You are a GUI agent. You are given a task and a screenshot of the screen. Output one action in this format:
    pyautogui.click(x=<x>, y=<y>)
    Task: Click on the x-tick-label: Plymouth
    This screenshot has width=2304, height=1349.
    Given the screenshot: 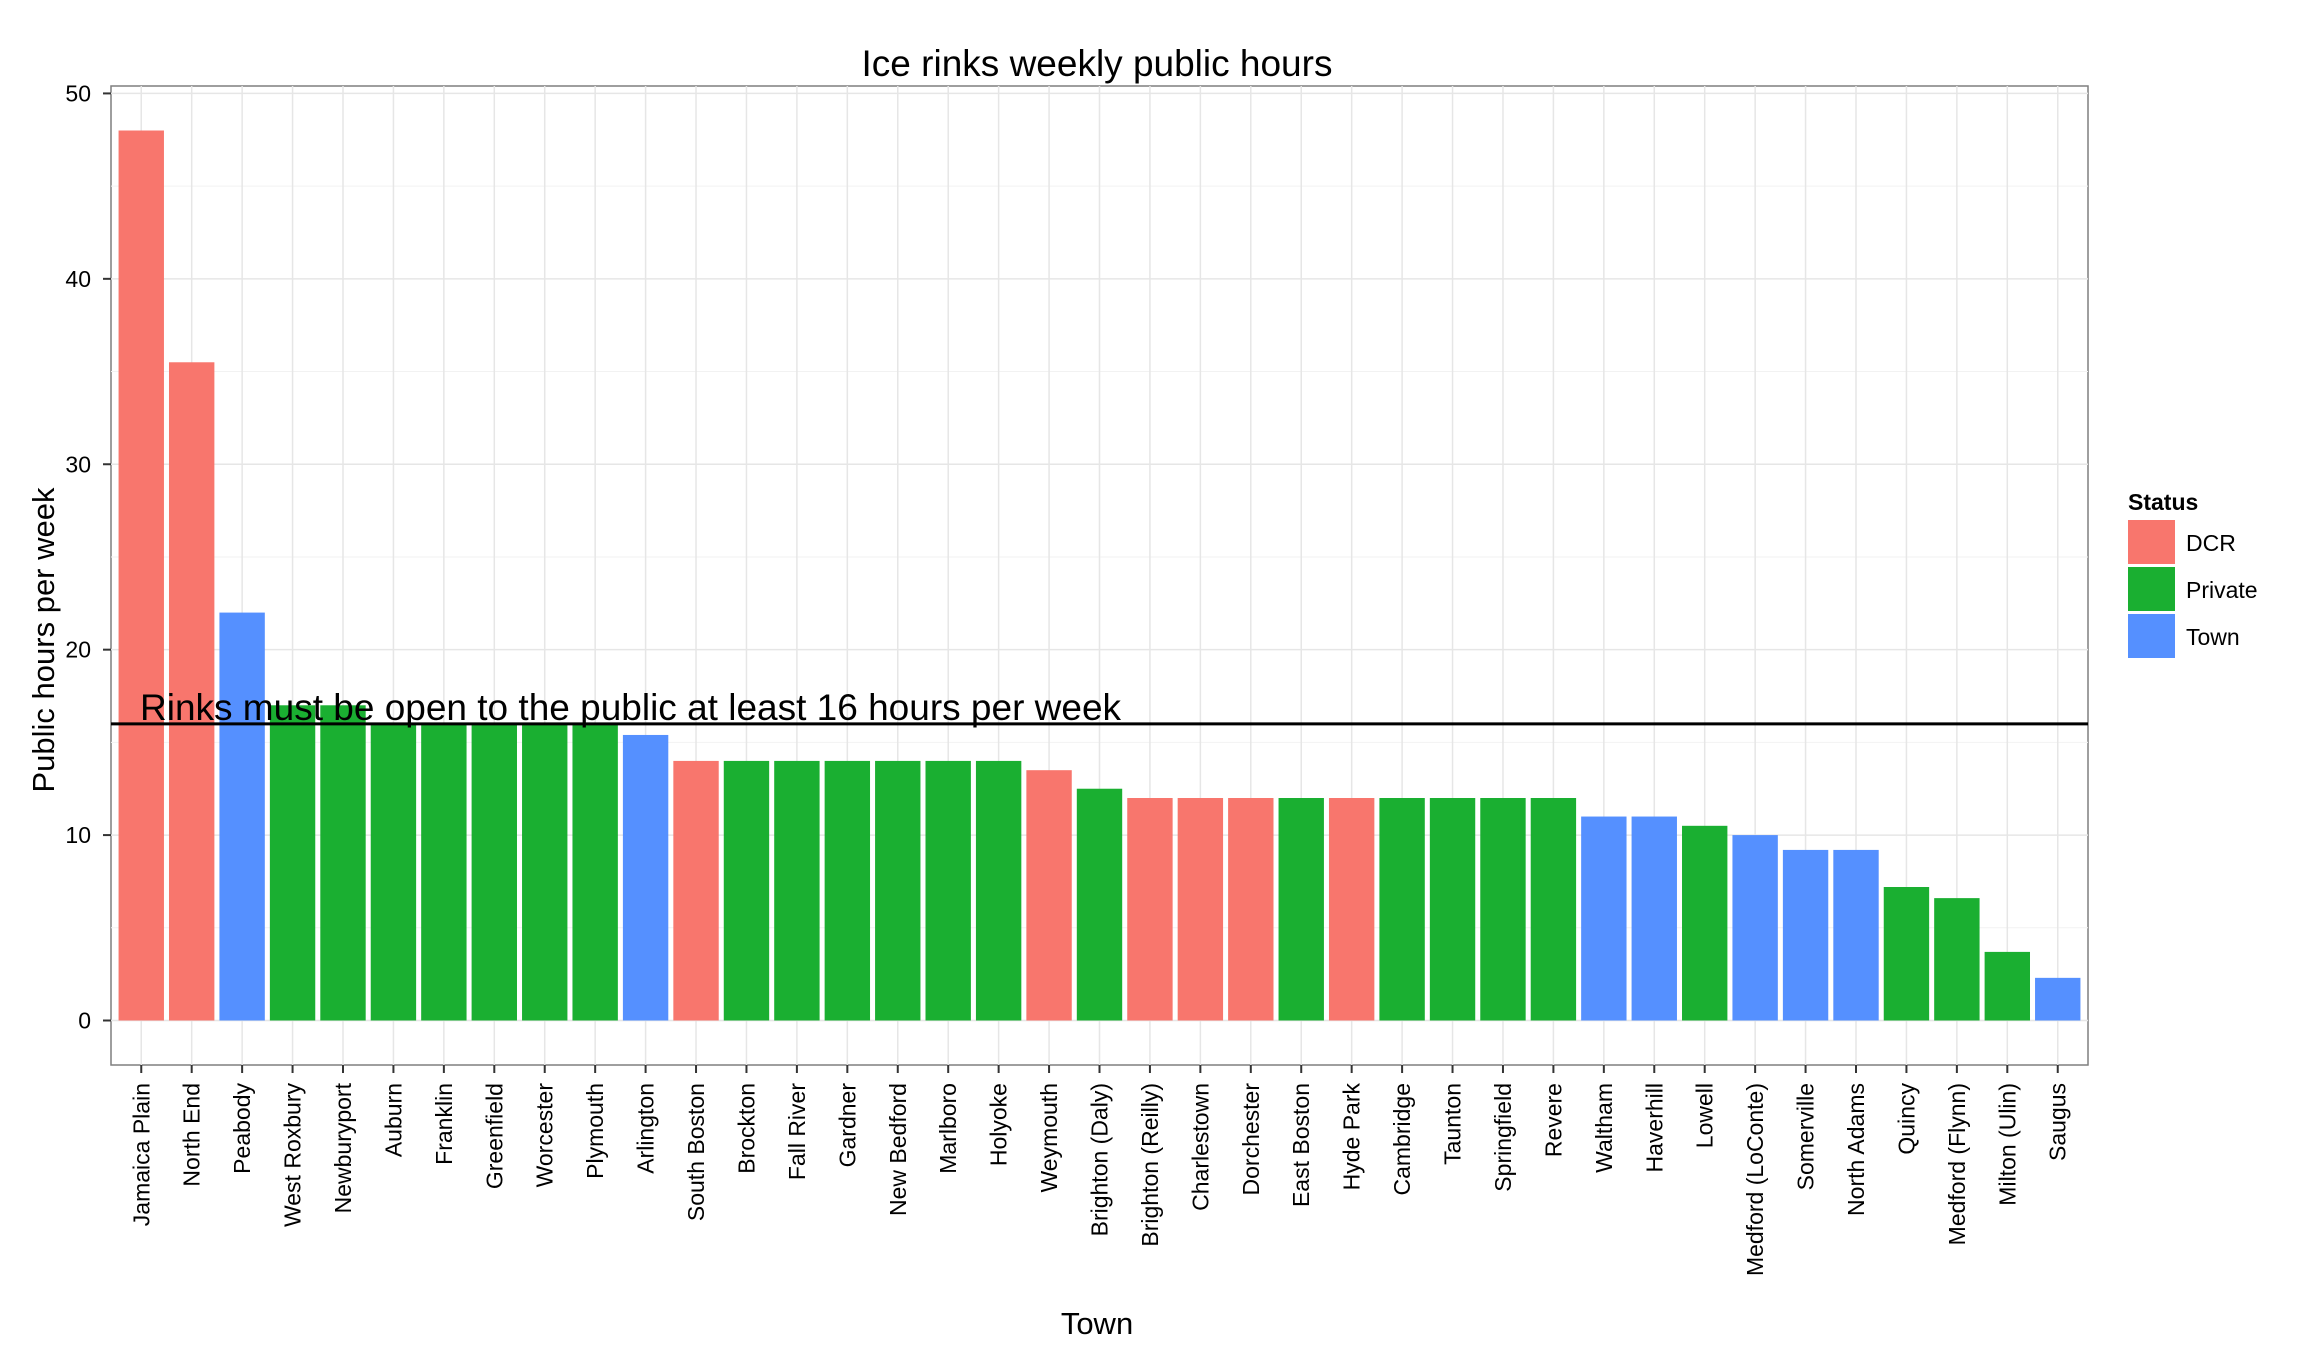 What is the action you would take?
    pyautogui.click(x=595, y=1131)
    